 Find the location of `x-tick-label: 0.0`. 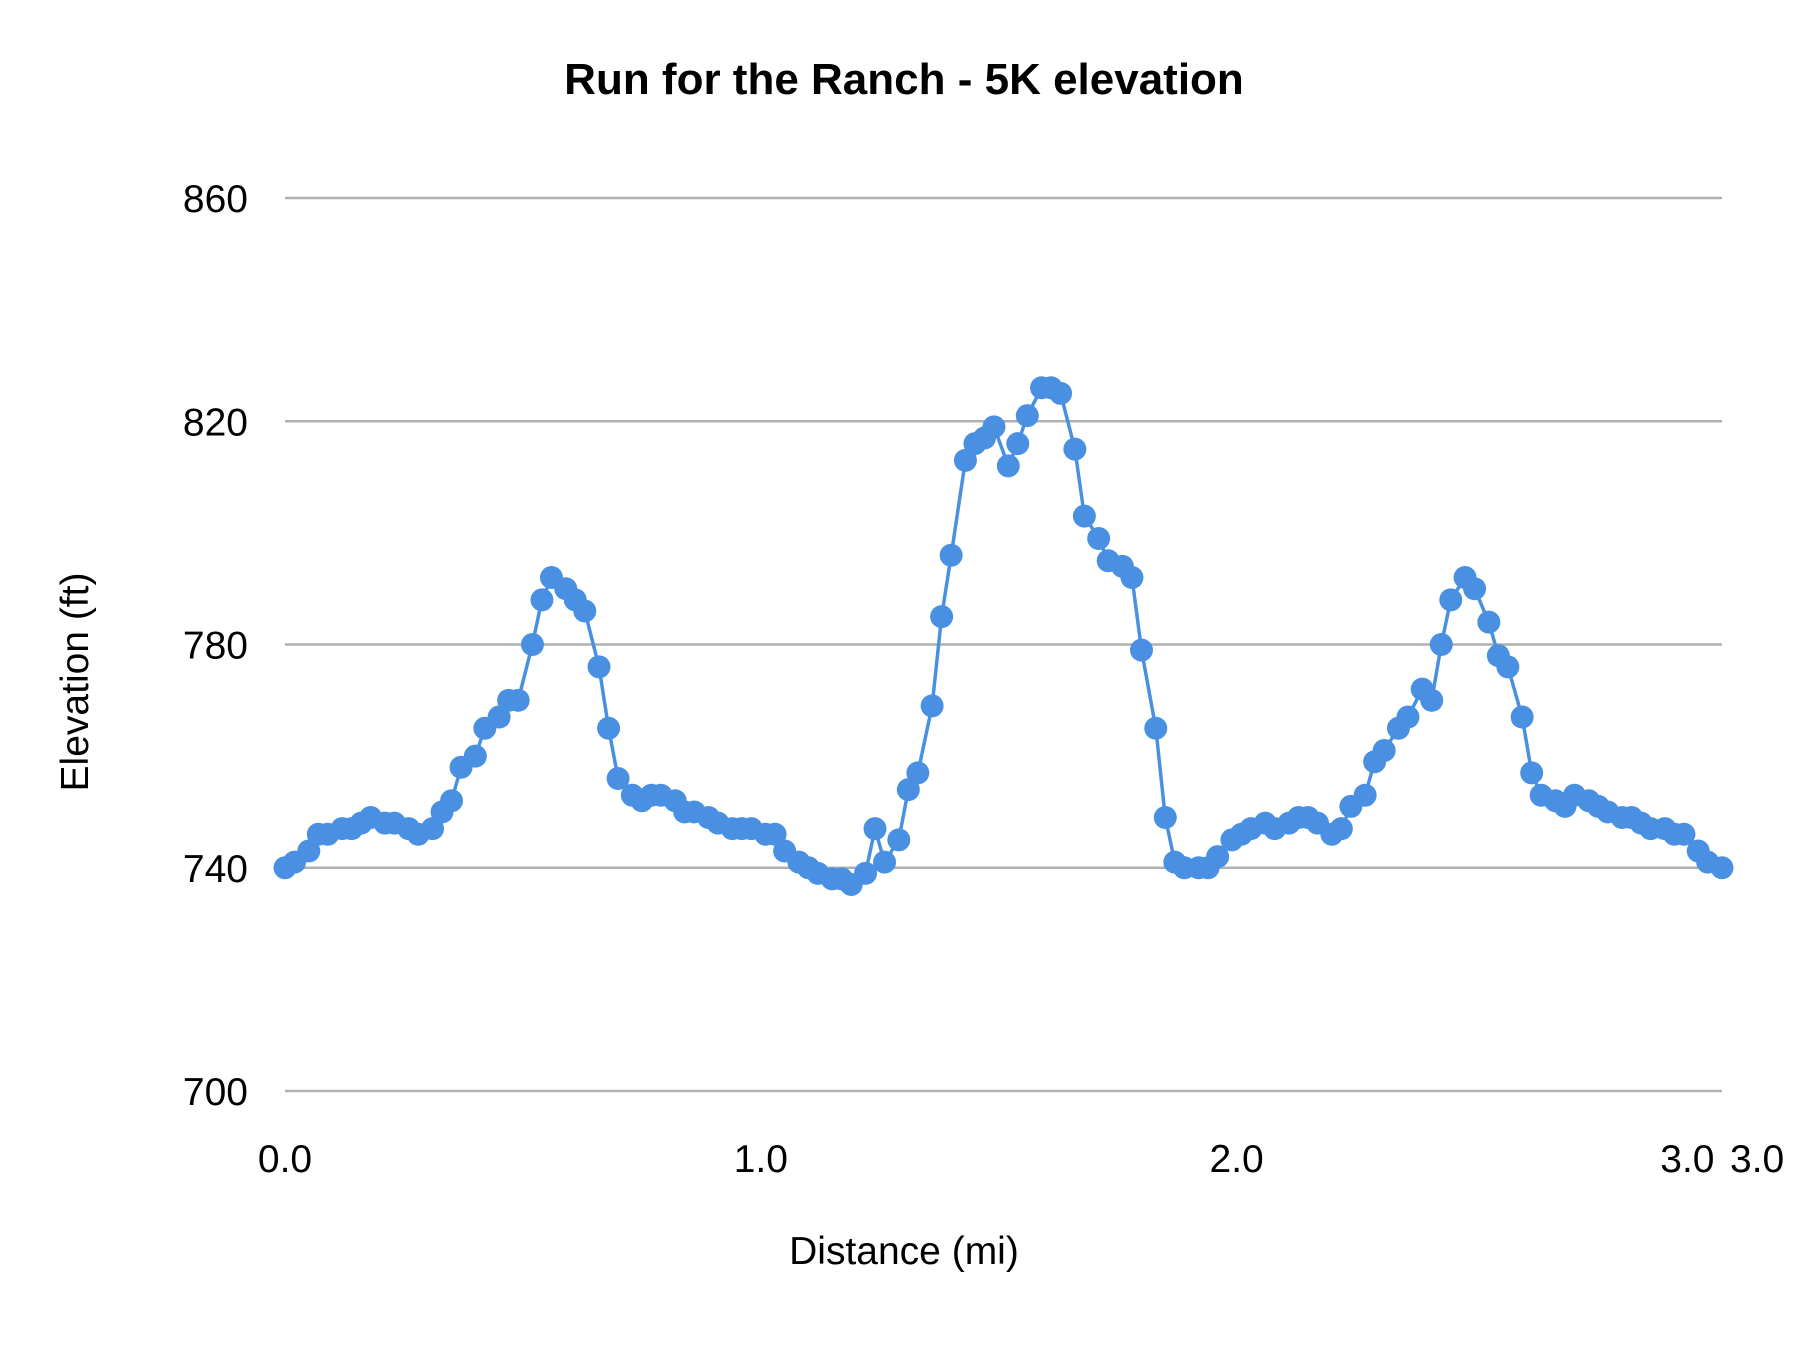

x-tick-label: 0.0 is located at coordinates (285, 1159).